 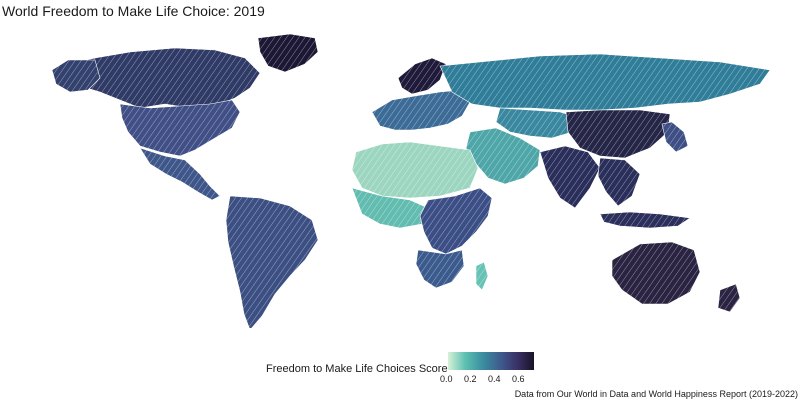 I want to click on legend-ticks: 0.0 0.2 0.4 0.6, so click(x=490, y=380).